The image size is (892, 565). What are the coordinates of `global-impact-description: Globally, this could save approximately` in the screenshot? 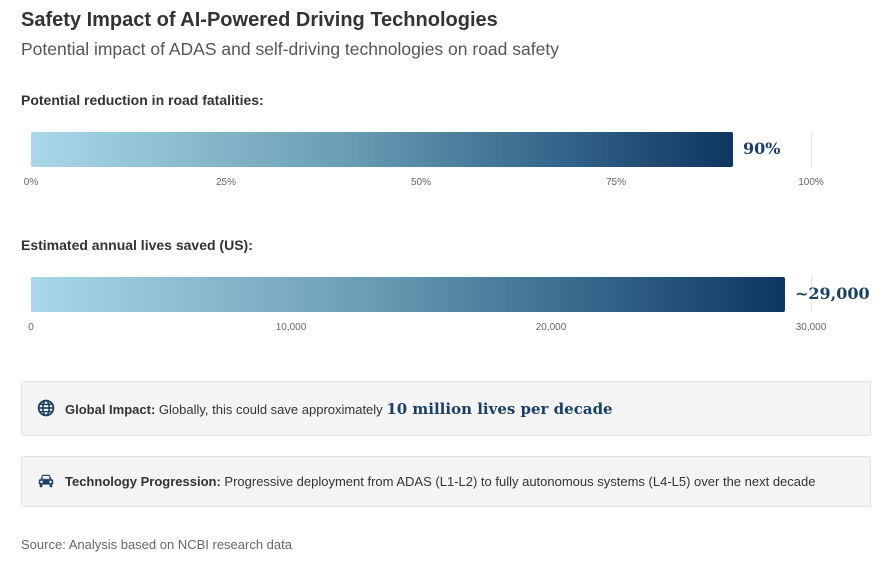 It's located at (270, 409).